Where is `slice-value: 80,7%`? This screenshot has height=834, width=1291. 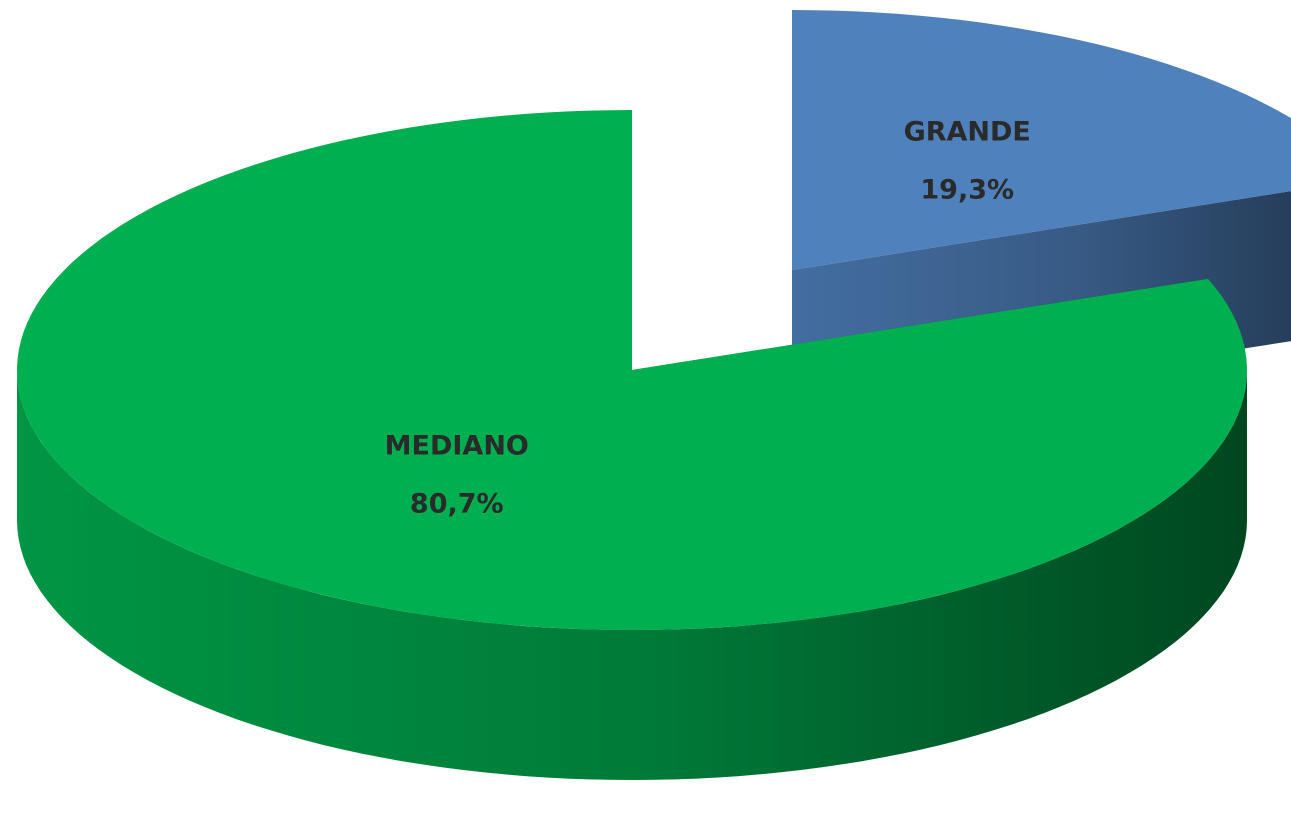 slice-value: 80,7% is located at coordinates (457, 503).